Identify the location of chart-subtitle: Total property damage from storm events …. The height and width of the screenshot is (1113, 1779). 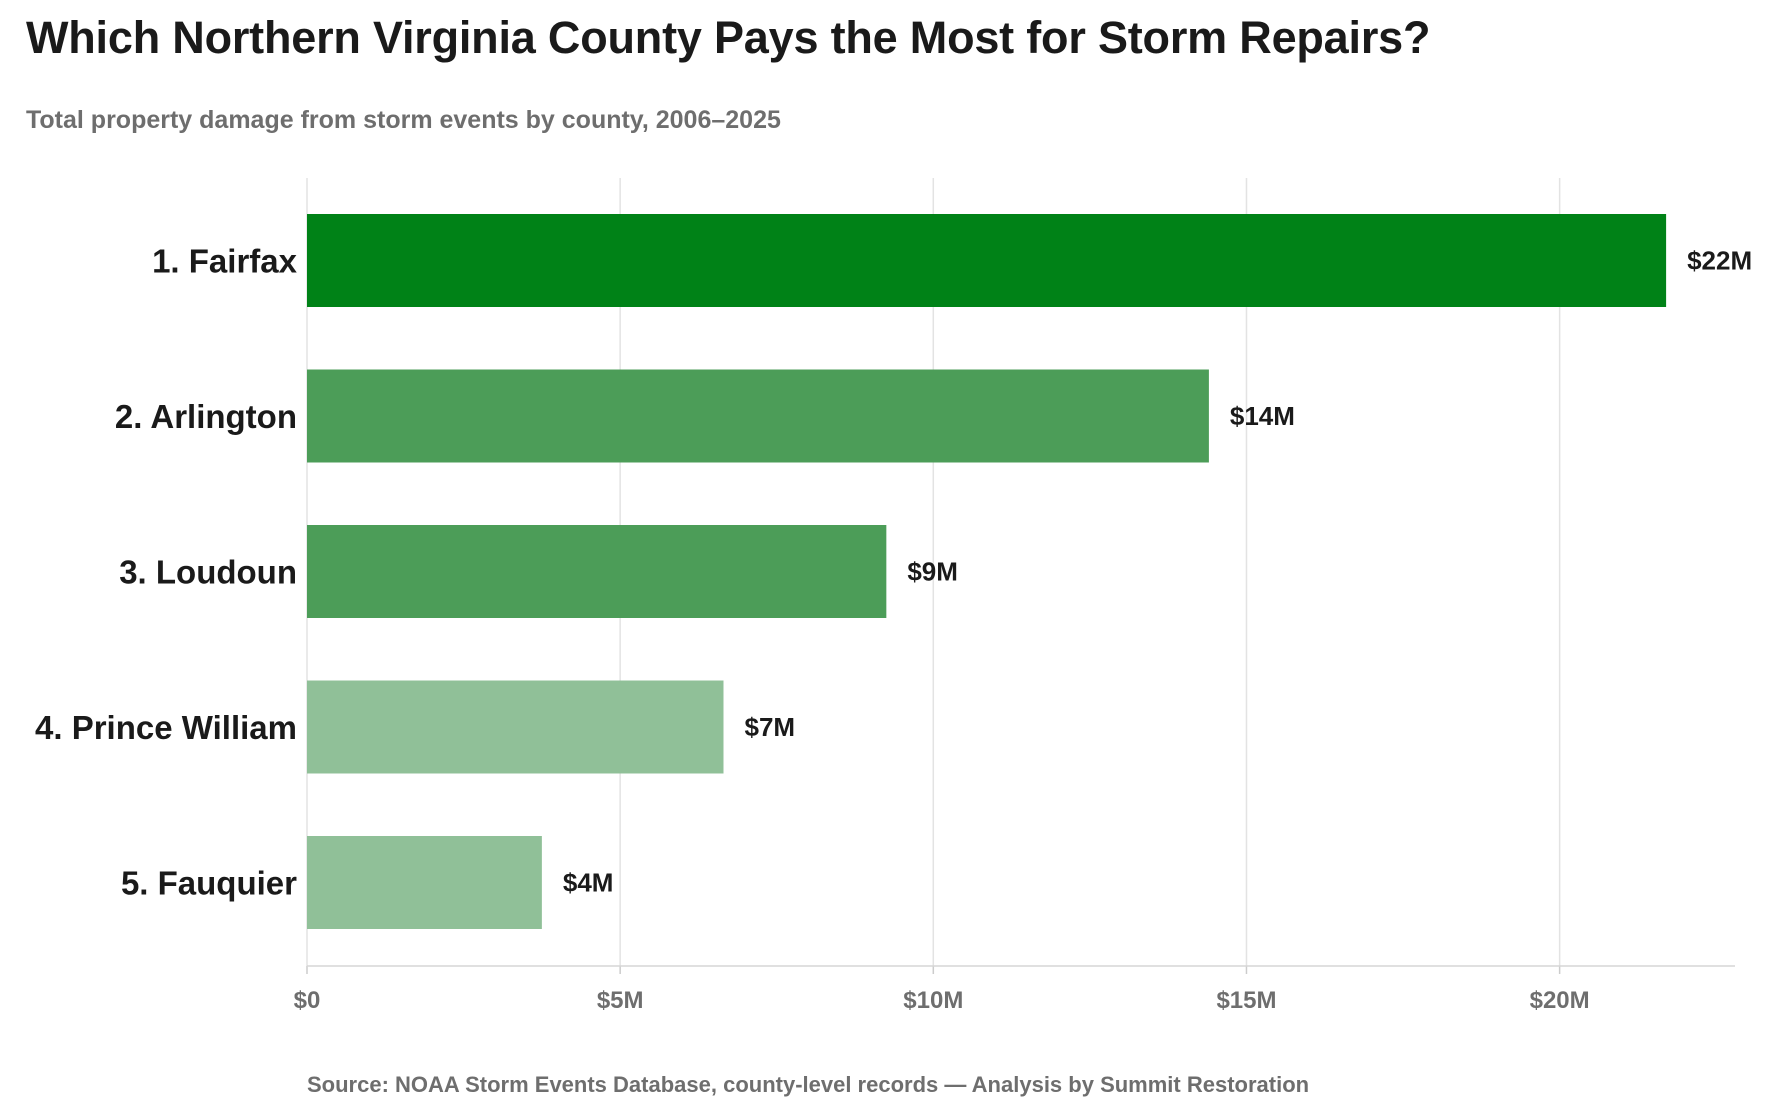
(403, 120).